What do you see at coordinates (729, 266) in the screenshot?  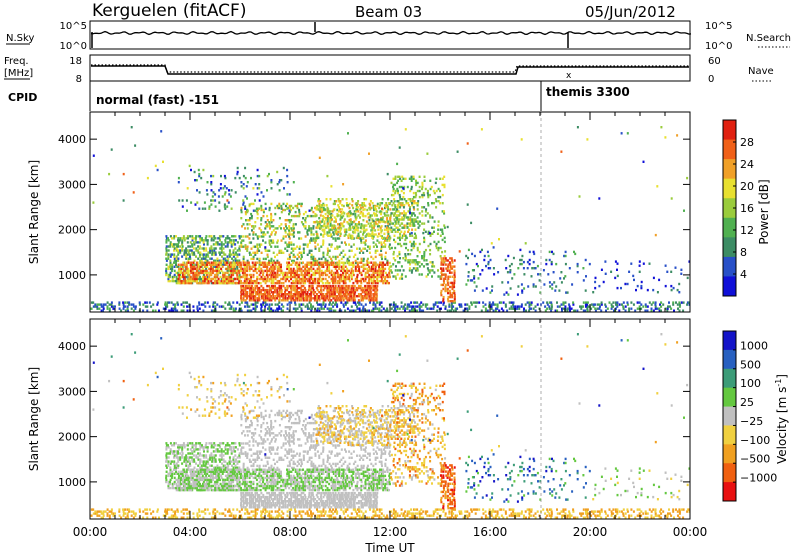 I see `colorbar-swatch` at bounding box center [729, 266].